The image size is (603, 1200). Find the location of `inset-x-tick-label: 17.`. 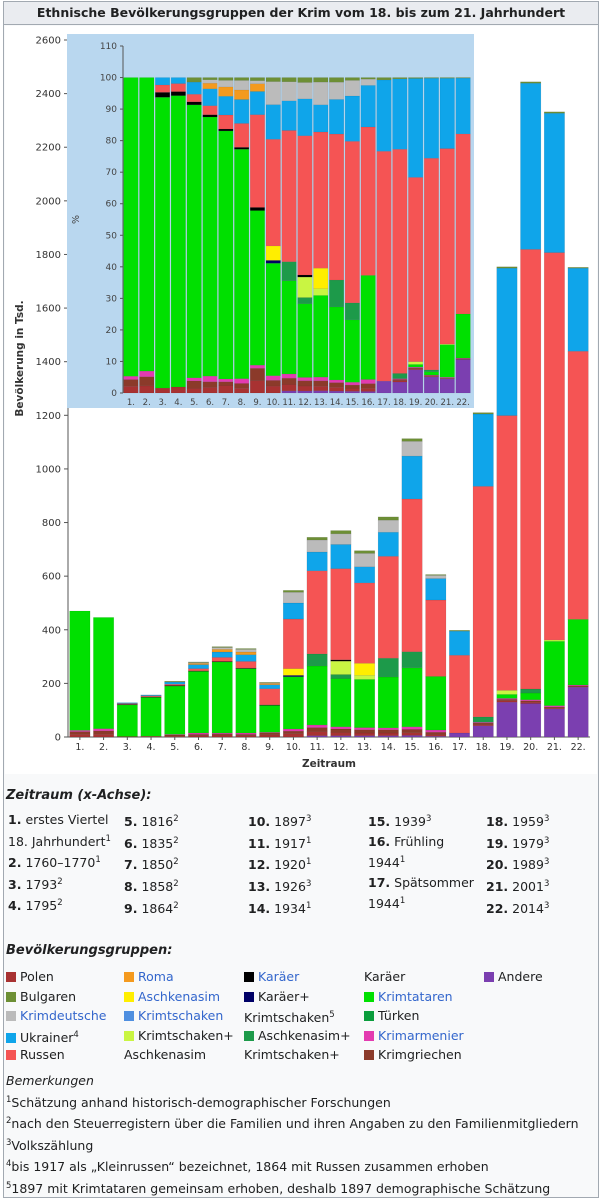

inset-x-tick-label: 17. is located at coordinates (384, 403).